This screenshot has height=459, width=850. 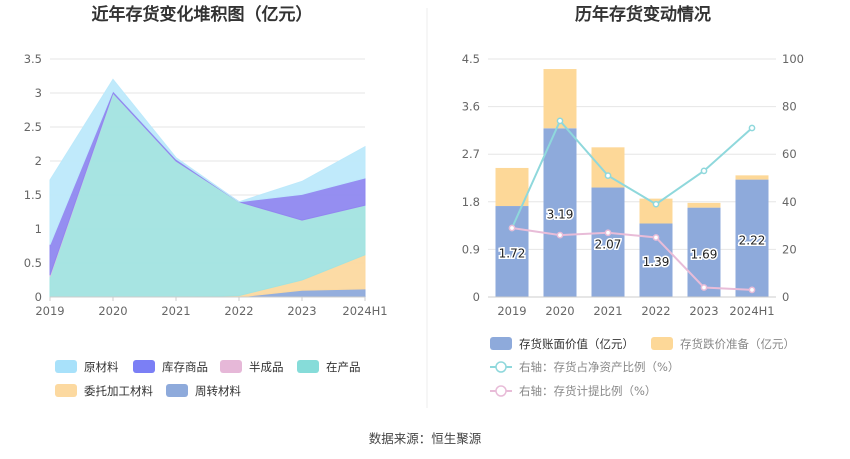 What do you see at coordinates (471, 59) in the screenshot?
I see `y-tick-label: 4.5` at bounding box center [471, 59].